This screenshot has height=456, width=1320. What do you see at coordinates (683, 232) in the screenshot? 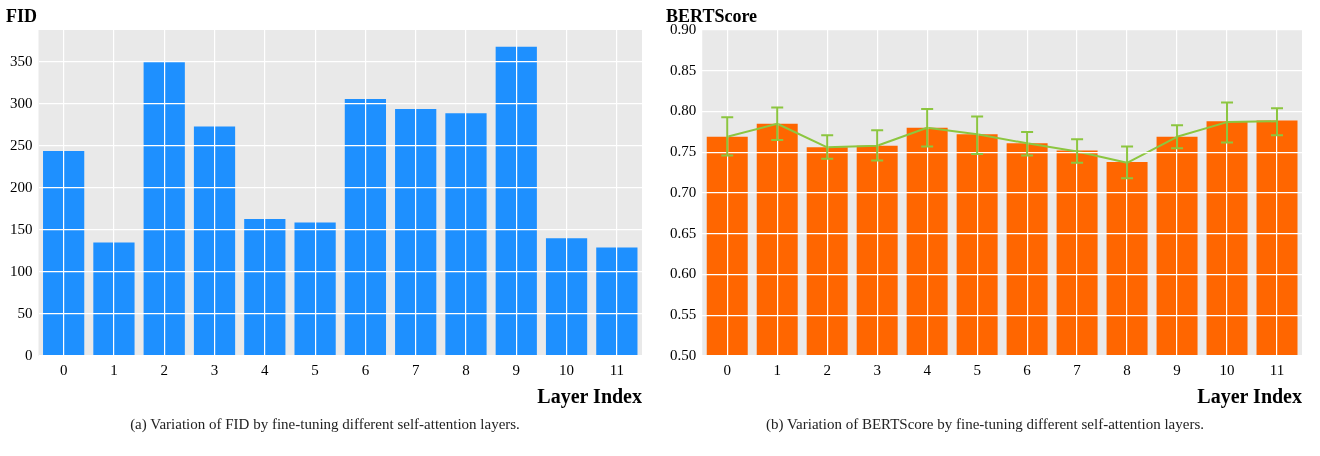
I see `y-tick-label: 0.65` at bounding box center [683, 232].